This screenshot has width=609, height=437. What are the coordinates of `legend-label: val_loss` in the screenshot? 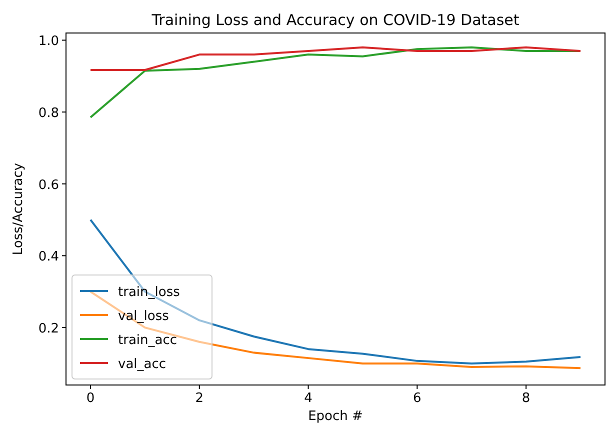 It's located at (144, 316).